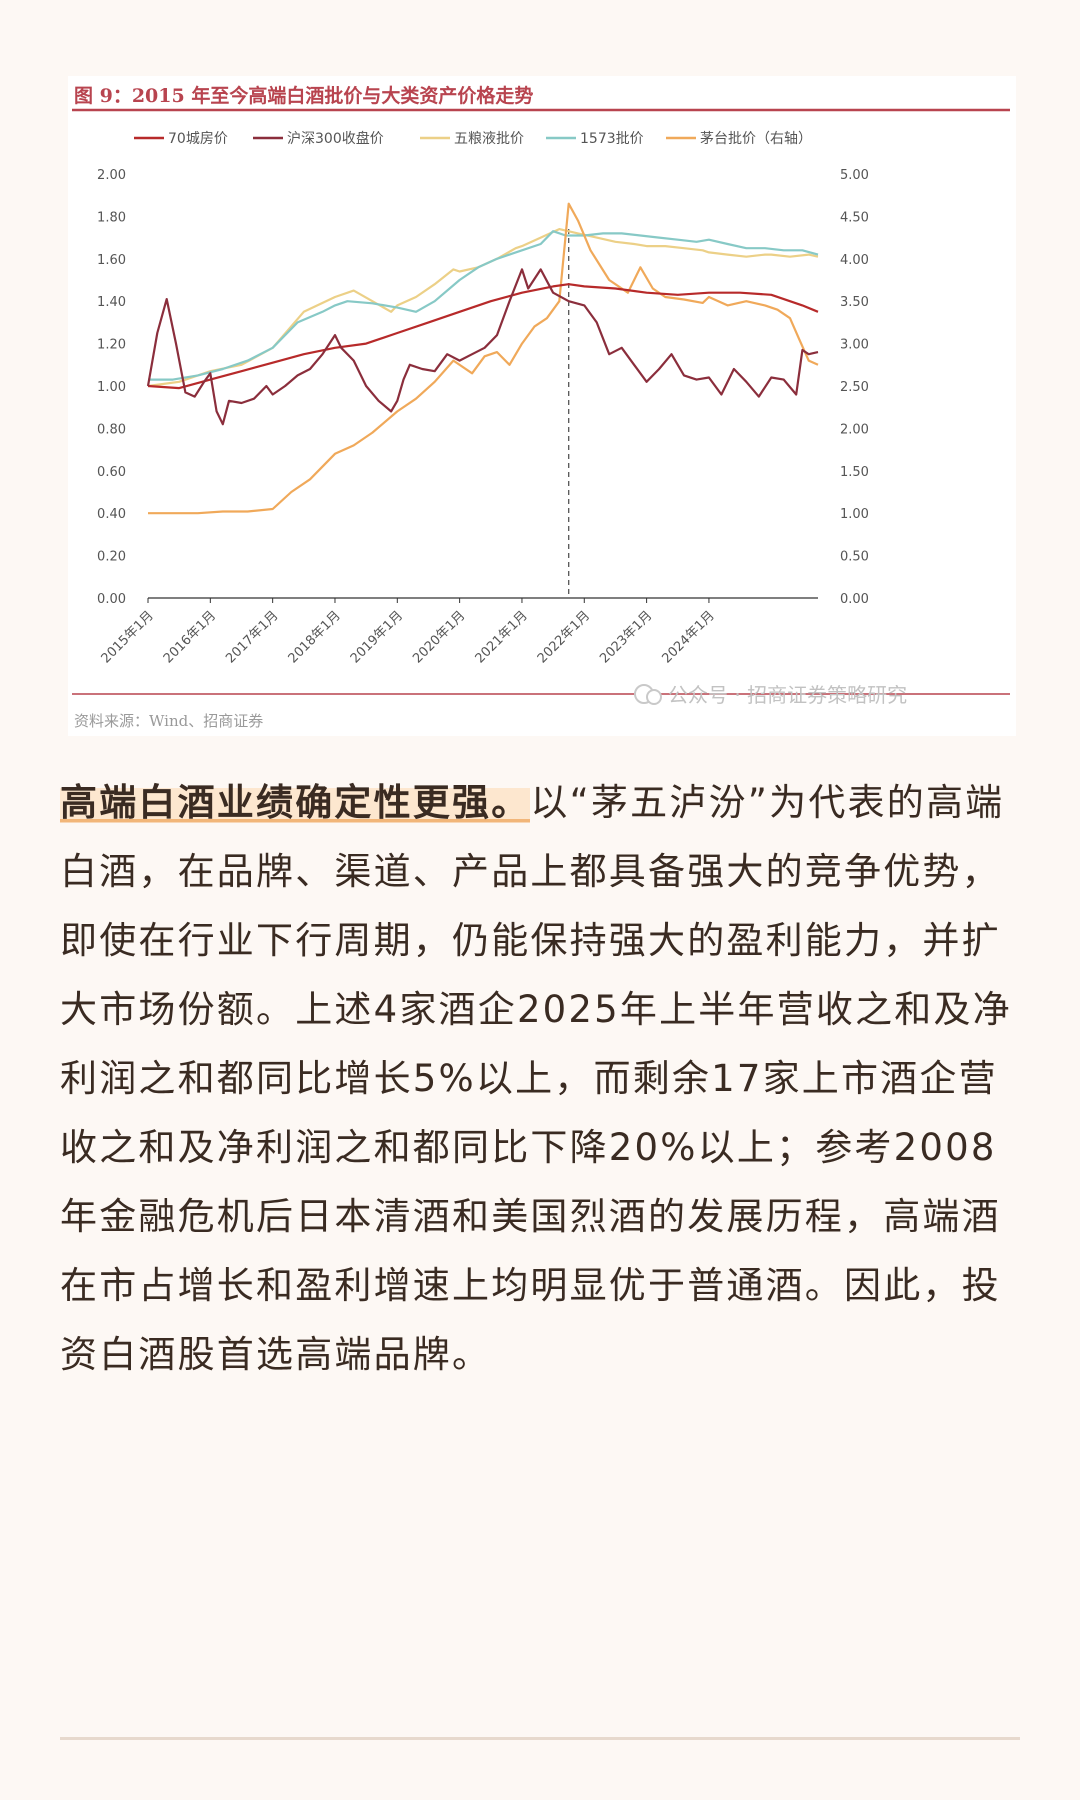  What do you see at coordinates (854, 514) in the screenshot?
I see `y-right-tick-label: 1.00` at bounding box center [854, 514].